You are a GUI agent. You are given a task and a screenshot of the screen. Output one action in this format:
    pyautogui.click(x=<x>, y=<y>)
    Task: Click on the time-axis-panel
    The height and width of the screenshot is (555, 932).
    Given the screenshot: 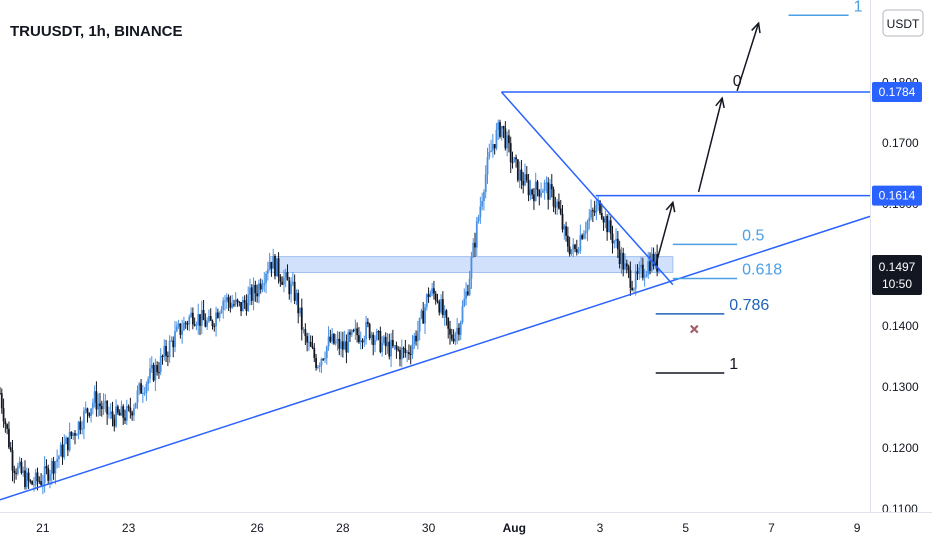 What is the action you would take?
    pyautogui.click(x=466, y=531)
    